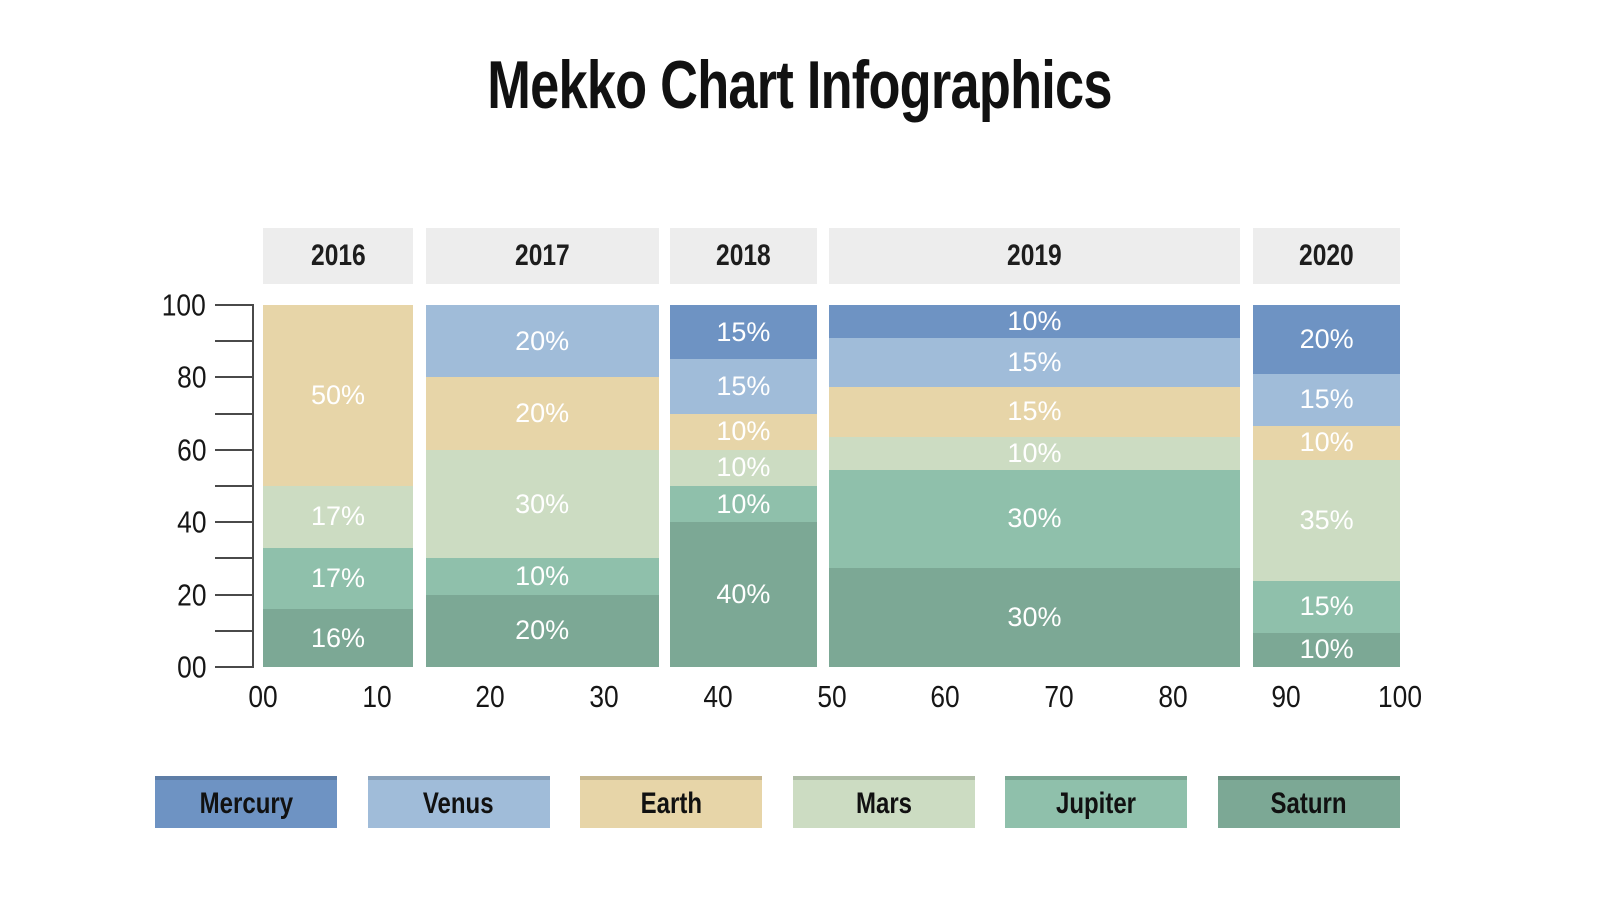 This screenshot has height=900, width=1600. I want to click on chart-title: Mekko Chart Infographics, so click(800, 85).